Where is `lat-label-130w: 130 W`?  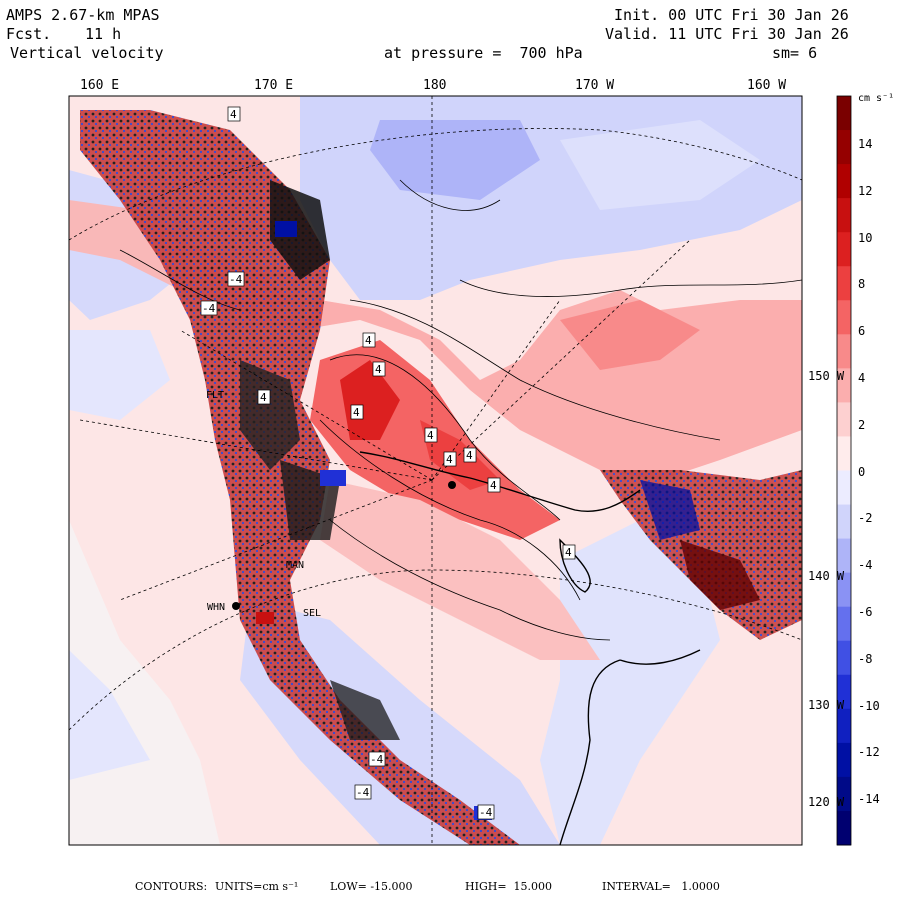
lat-label-130w: 130 W is located at coordinates (826, 705).